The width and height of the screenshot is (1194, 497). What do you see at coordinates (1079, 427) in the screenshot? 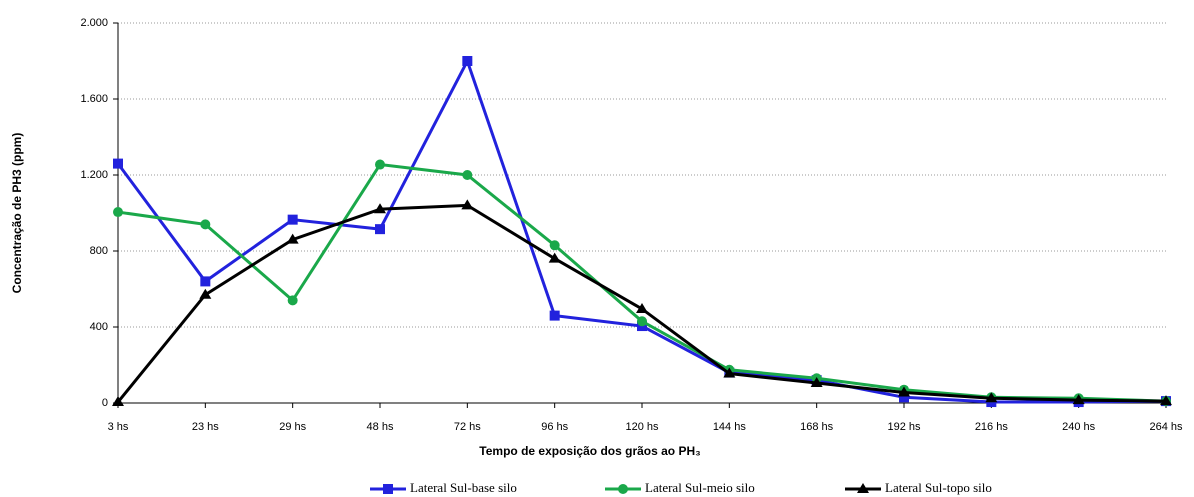
I see `x-tick-label: 240 hs` at bounding box center [1079, 427].